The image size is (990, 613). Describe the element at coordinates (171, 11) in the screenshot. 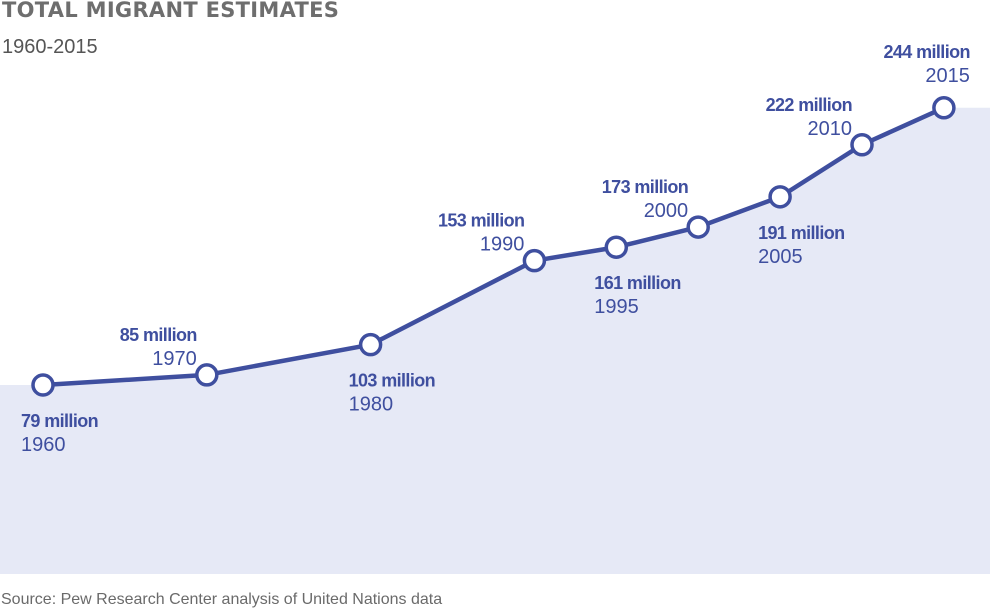

I see `chart-title: TOTAL MIGRANT ESTIMATES` at that location.